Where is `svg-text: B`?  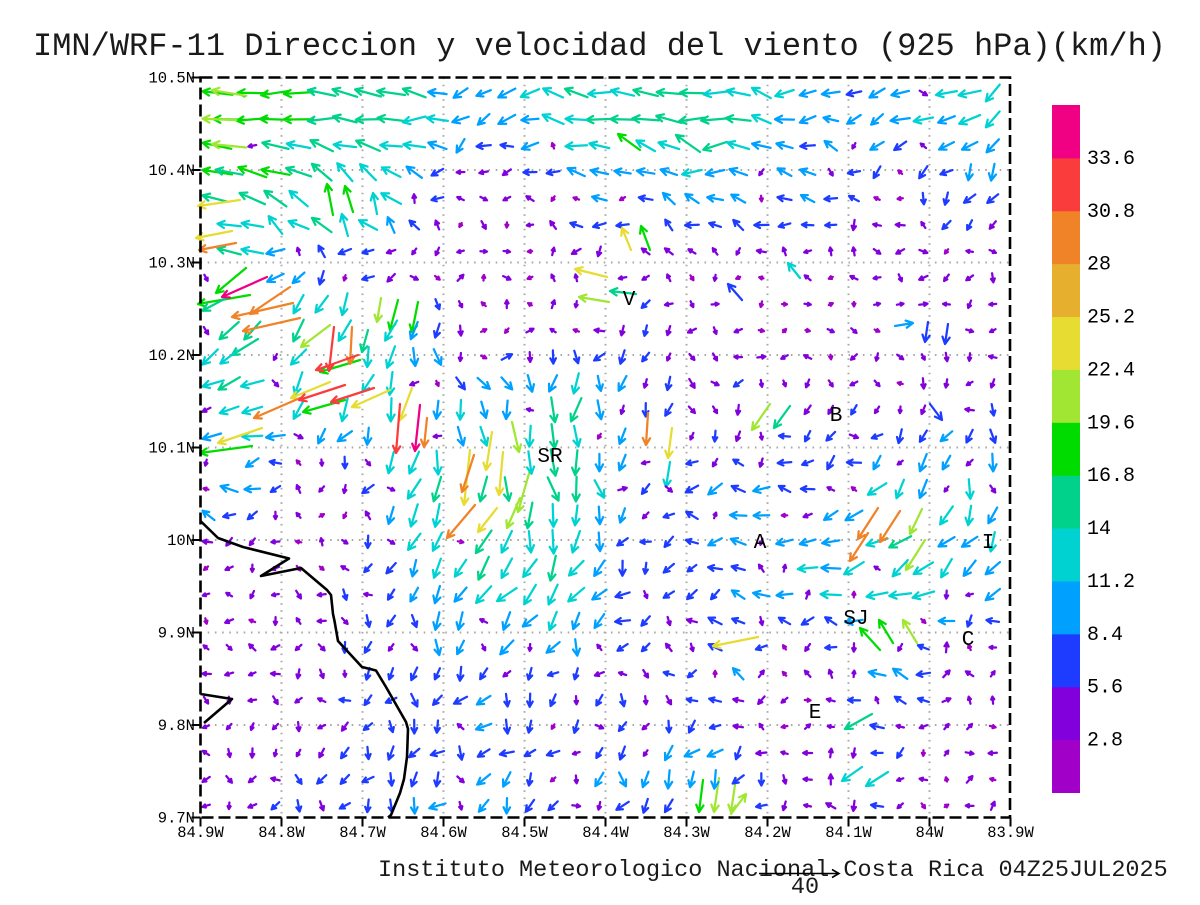
svg-text: B is located at coordinates (836, 416).